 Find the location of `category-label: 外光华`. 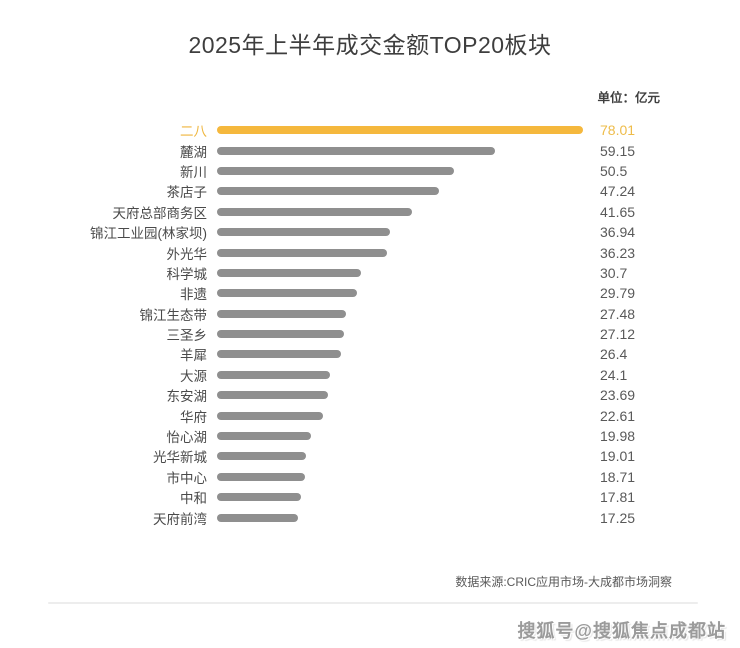

category-label: 外光华 is located at coordinates (187, 254).